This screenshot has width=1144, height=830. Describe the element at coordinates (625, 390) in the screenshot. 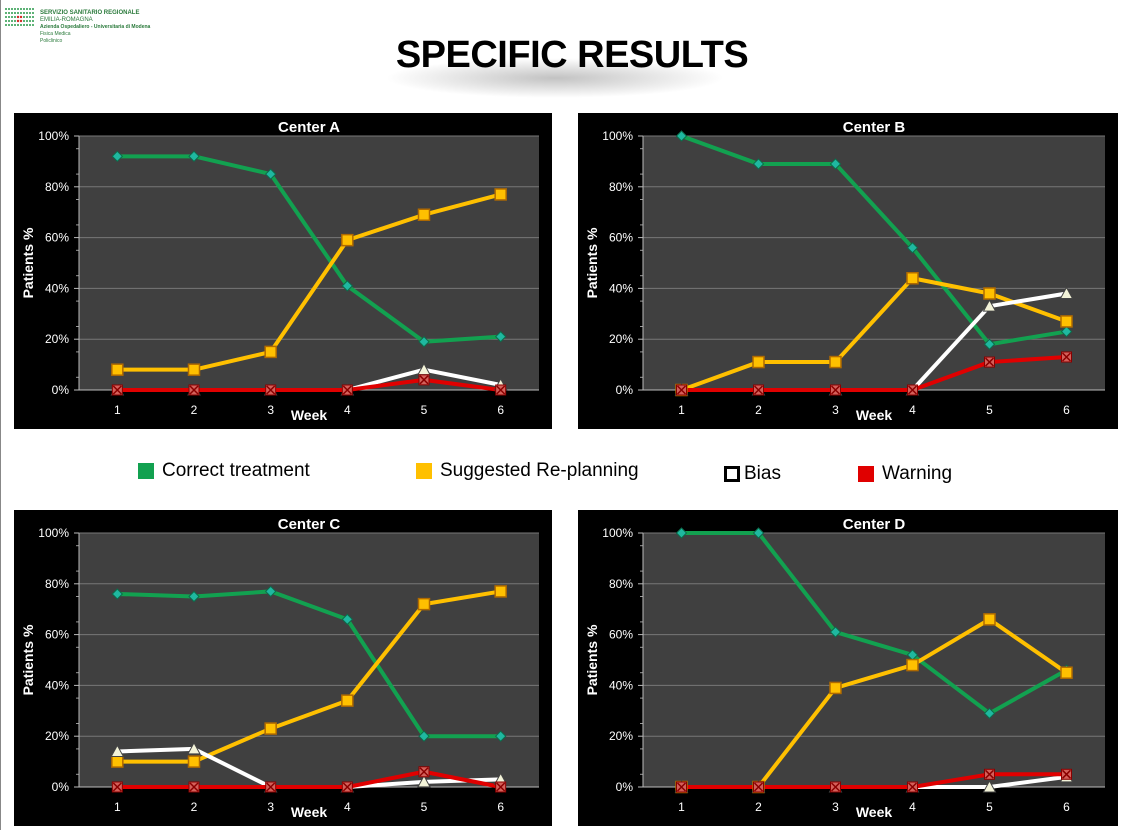

I see `y-tick-label: 0%` at that location.